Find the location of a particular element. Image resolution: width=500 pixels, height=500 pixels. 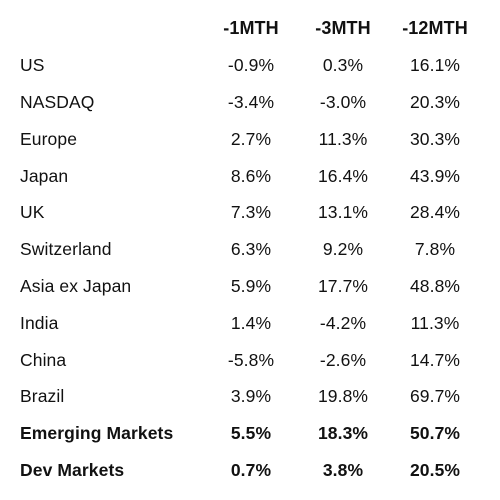

value-3-month: 19.8% is located at coordinates (343, 395).